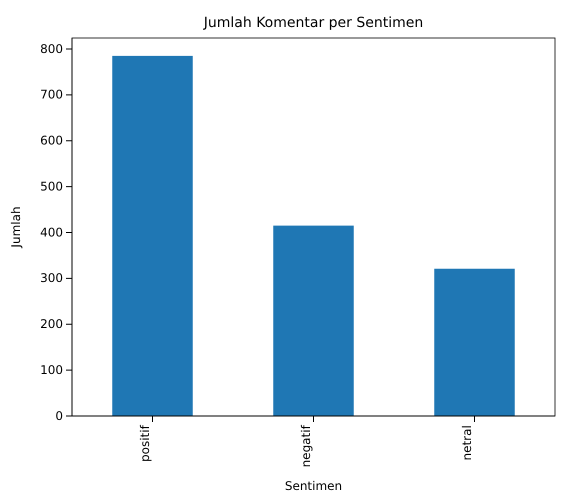 The height and width of the screenshot is (495, 570). Describe the element at coordinates (51, 141) in the screenshot. I see `y-tick-label: 600` at that location.